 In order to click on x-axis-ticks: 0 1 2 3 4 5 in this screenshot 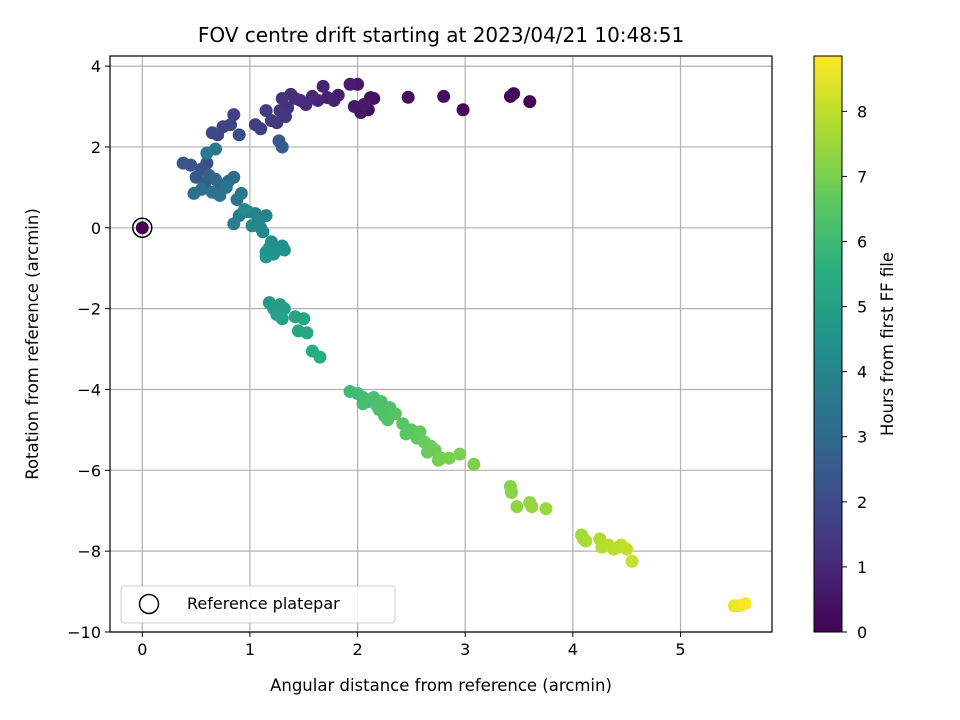, I will do `click(411, 645)`.